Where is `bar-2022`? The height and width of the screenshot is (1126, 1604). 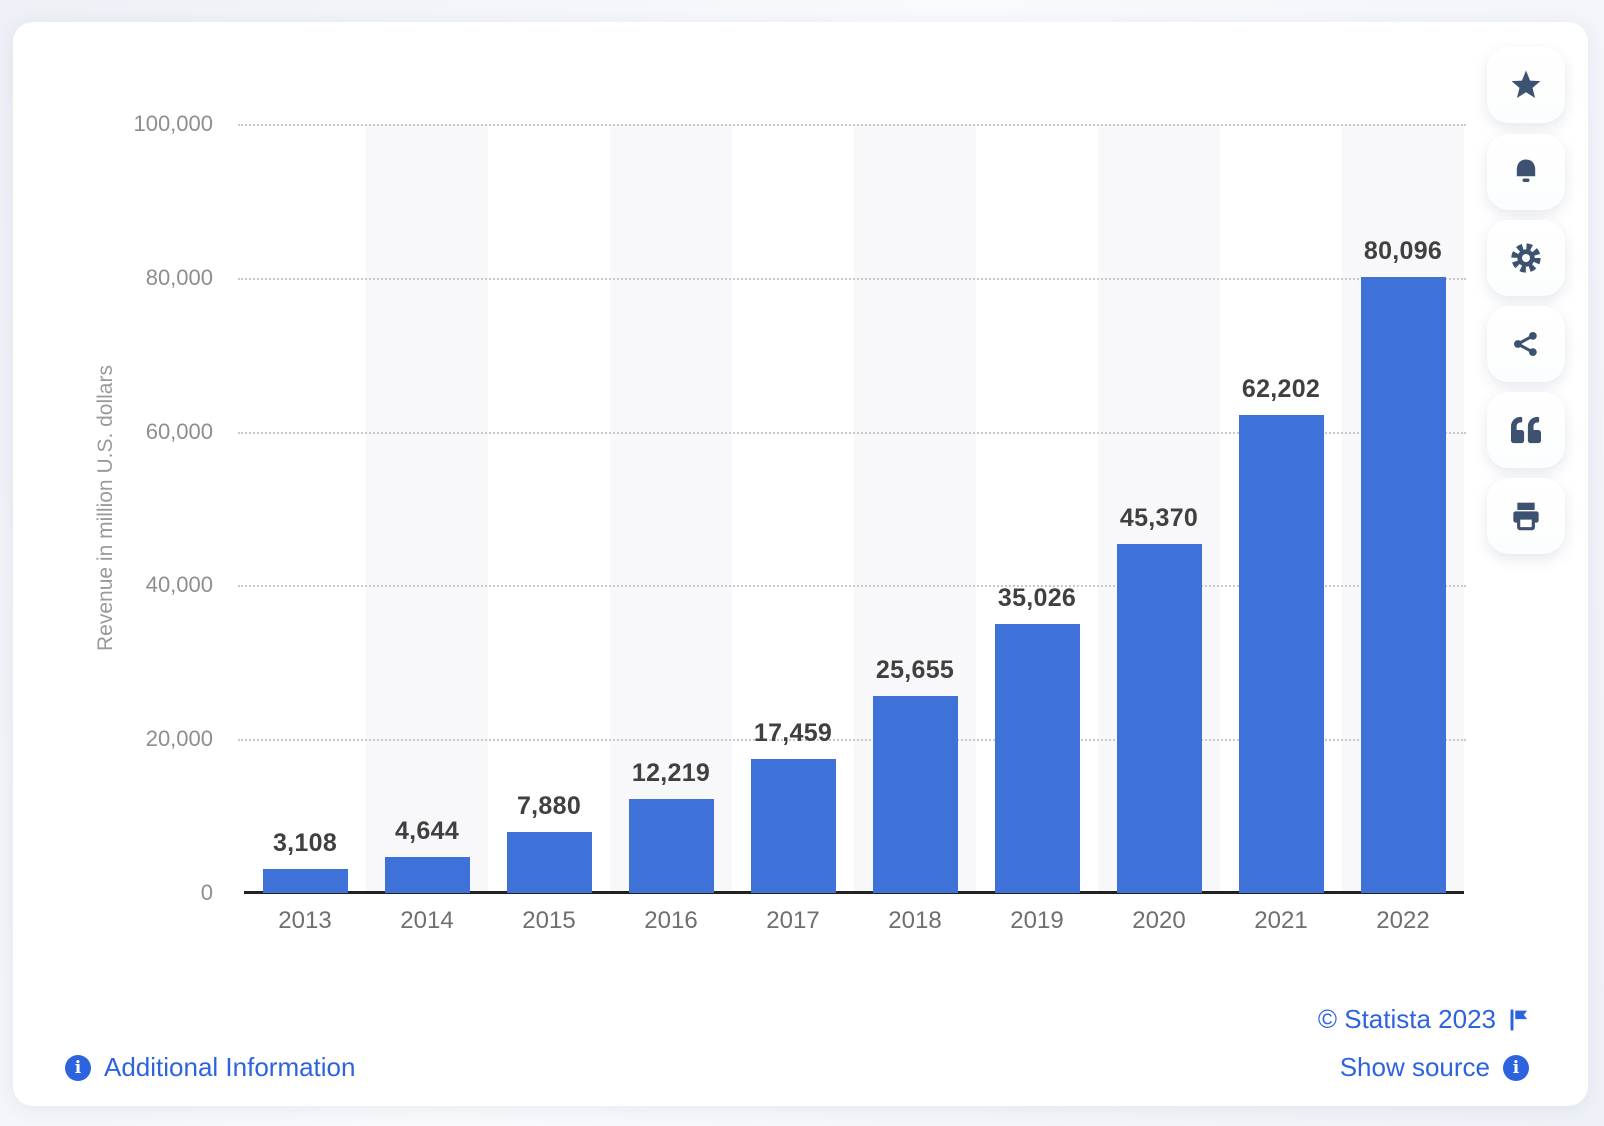 bar-2022 is located at coordinates (1403, 585).